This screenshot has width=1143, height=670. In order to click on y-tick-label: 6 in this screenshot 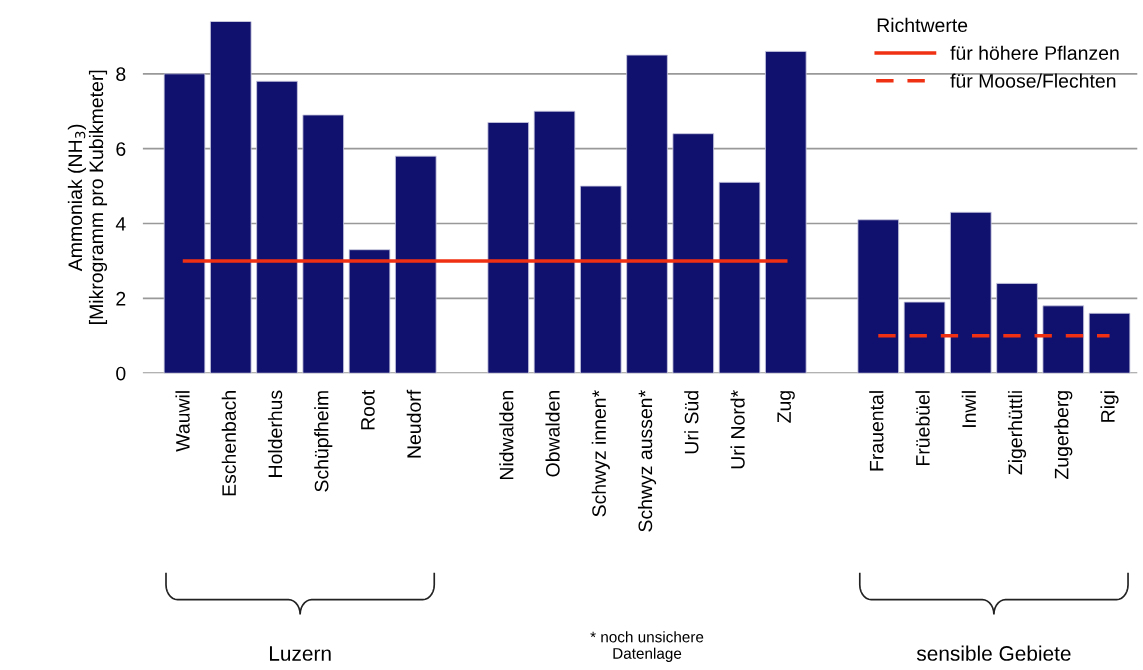, I will do `click(121, 149)`.